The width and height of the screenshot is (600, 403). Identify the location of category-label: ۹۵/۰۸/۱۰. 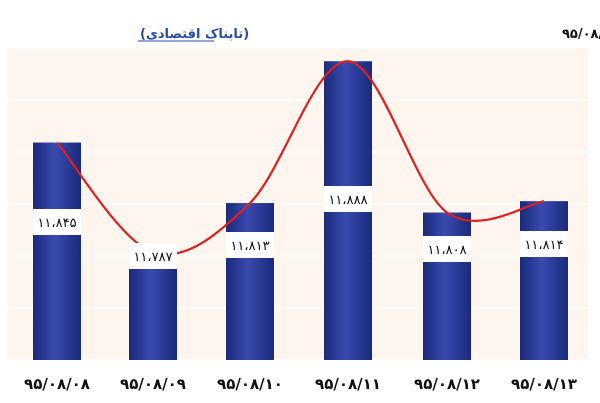
(250, 384).